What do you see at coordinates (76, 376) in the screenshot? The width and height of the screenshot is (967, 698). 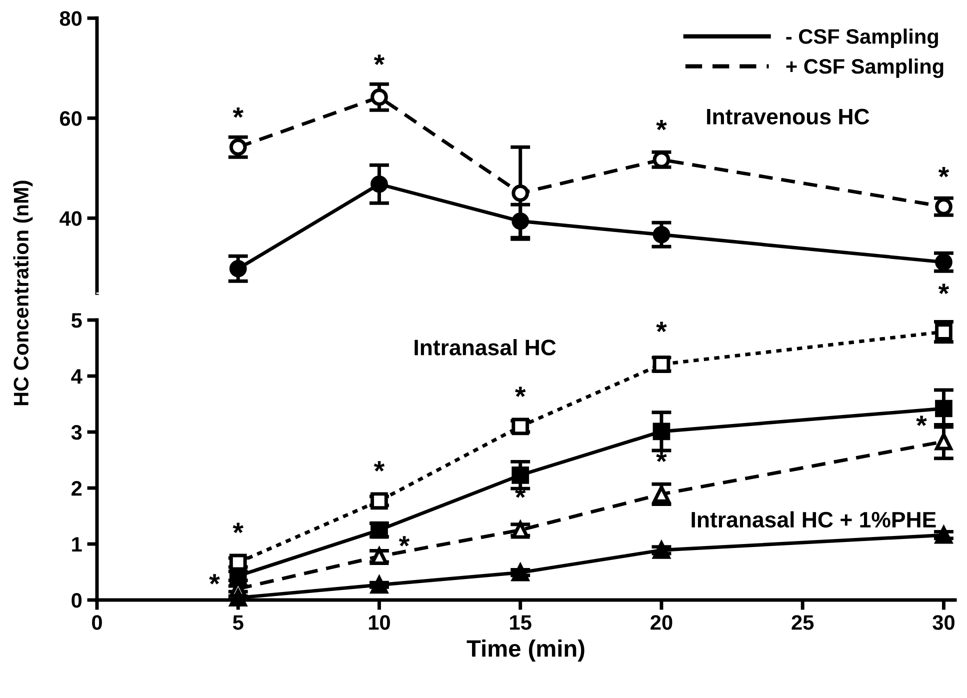 I see `y-tick-label: 4` at bounding box center [76, 376].